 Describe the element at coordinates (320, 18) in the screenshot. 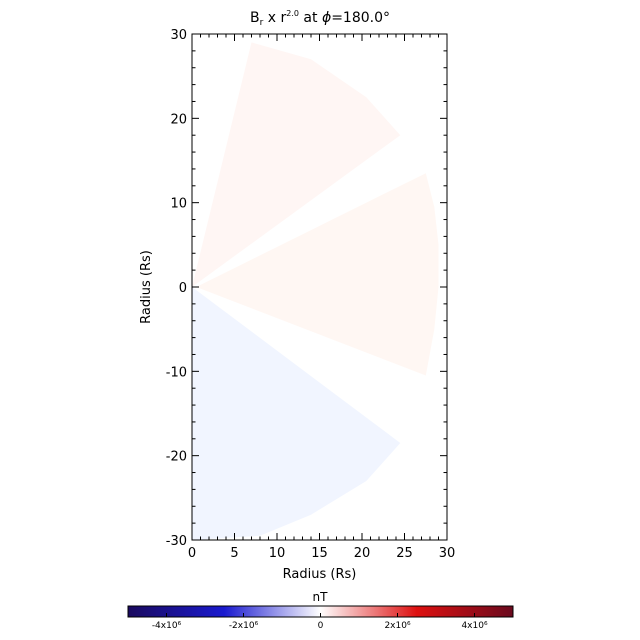

I see `chart-title: Br x r2.0 at ϕ=180.0°` at that location.